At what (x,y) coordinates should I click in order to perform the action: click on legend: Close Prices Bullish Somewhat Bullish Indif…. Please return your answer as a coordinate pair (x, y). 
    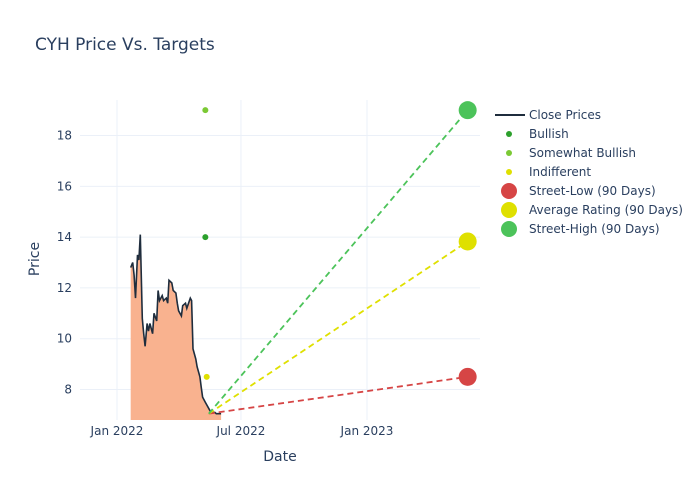
    Looking at the image, I should click on (589, 172).